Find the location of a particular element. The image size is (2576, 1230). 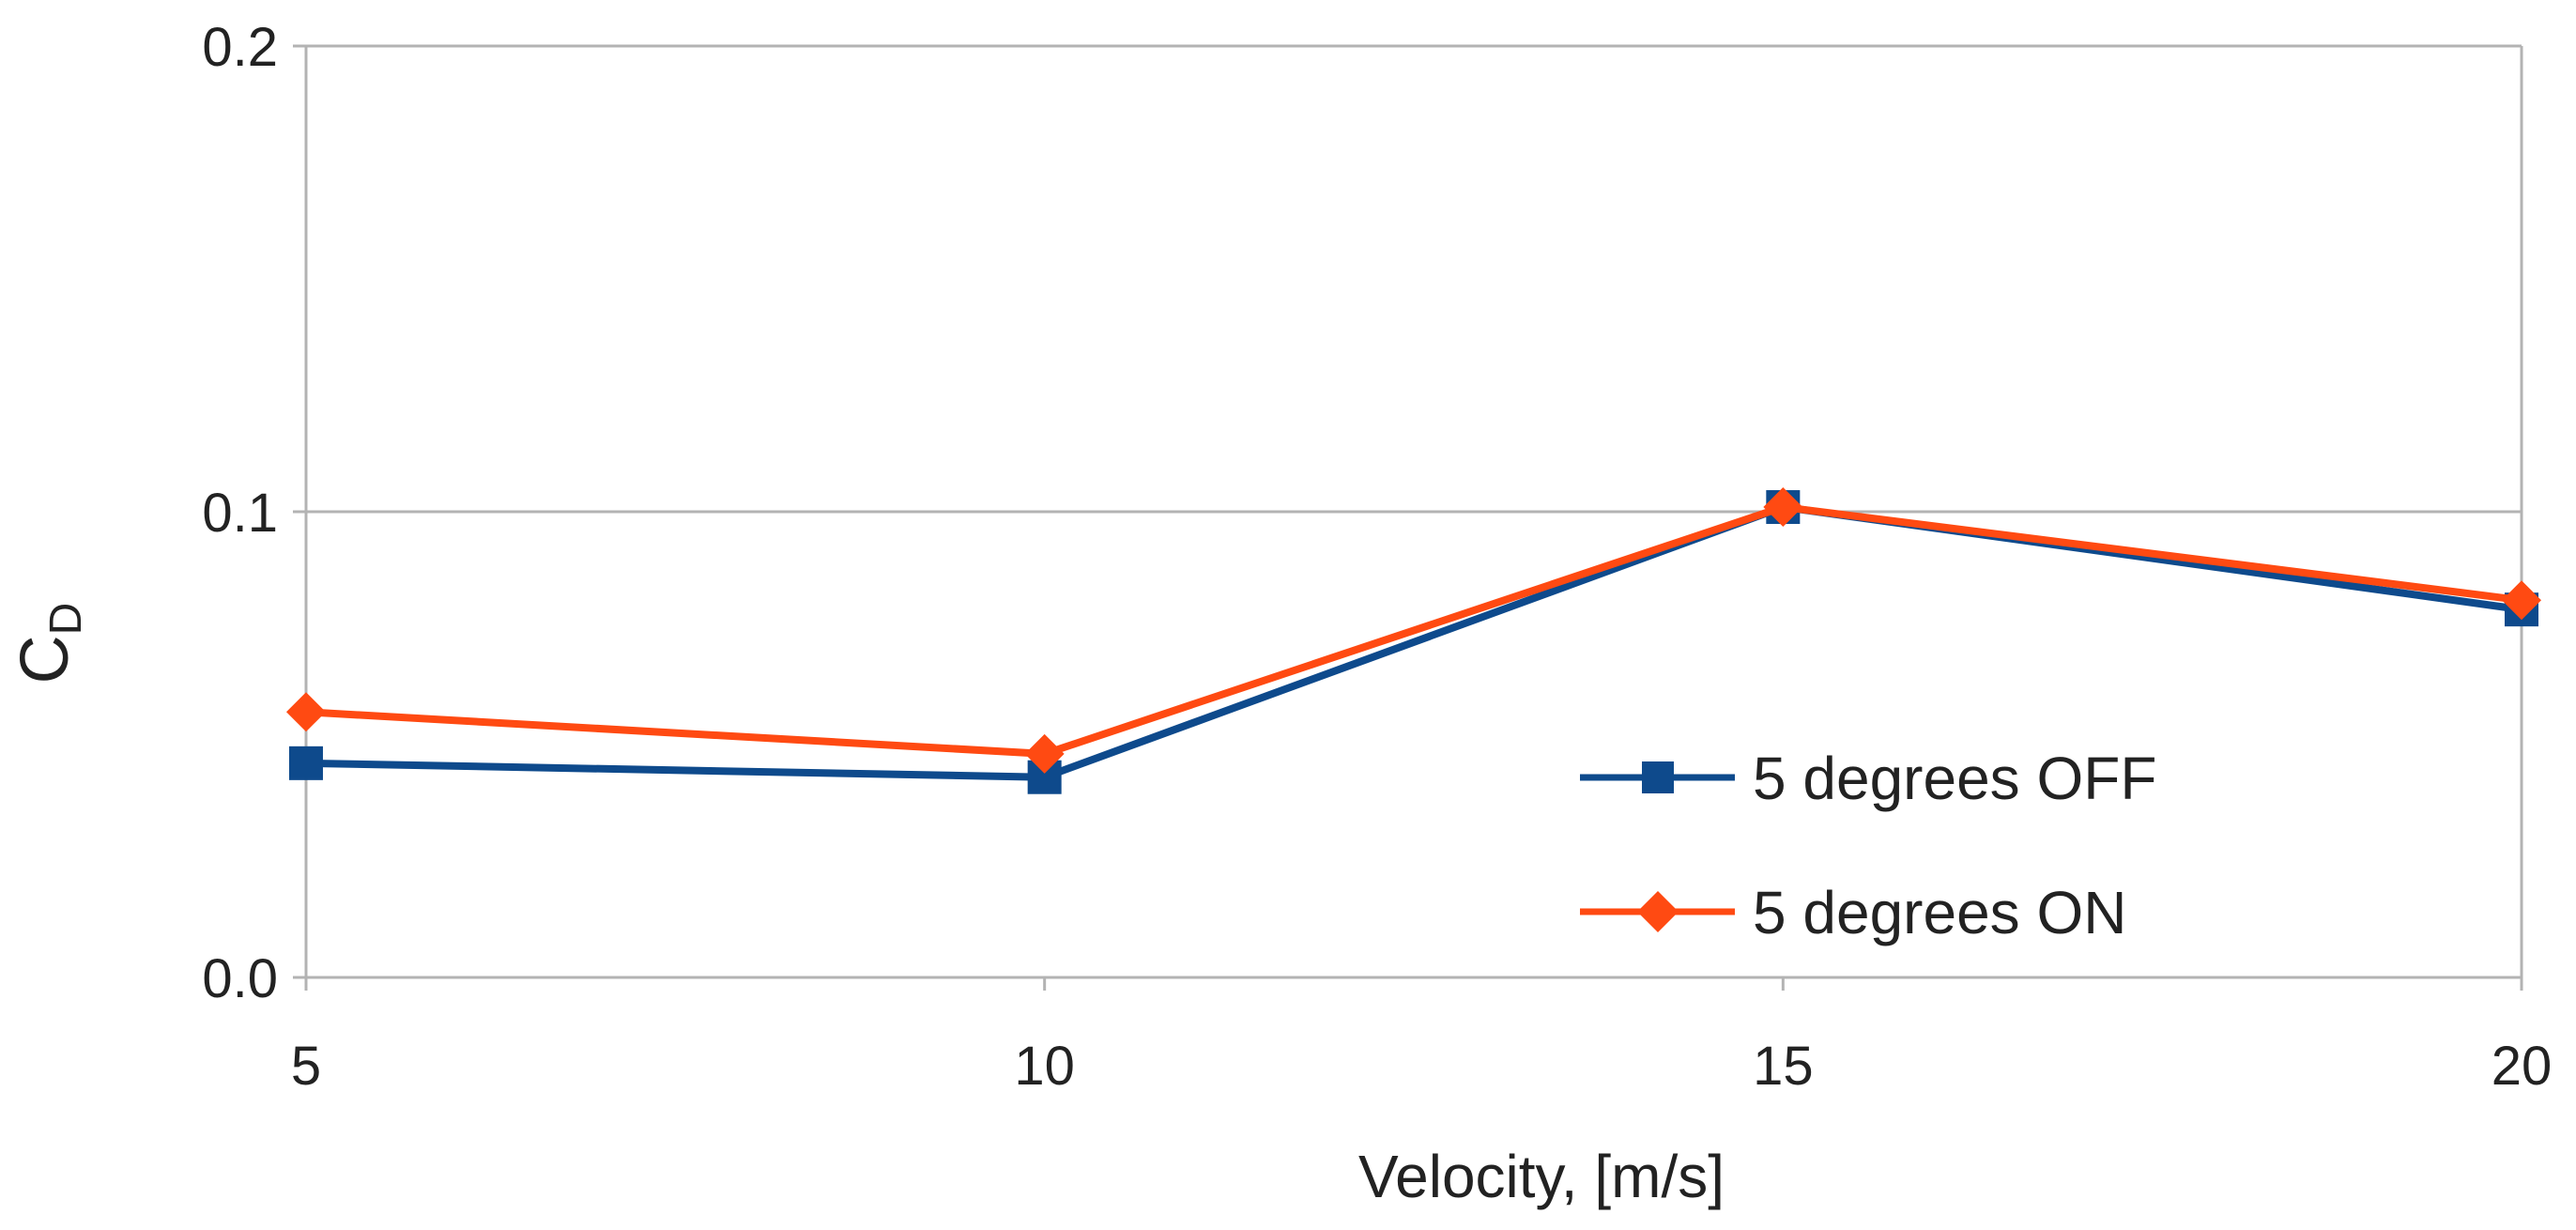

y-axis-title: CD is located at coordinates (49, 643).